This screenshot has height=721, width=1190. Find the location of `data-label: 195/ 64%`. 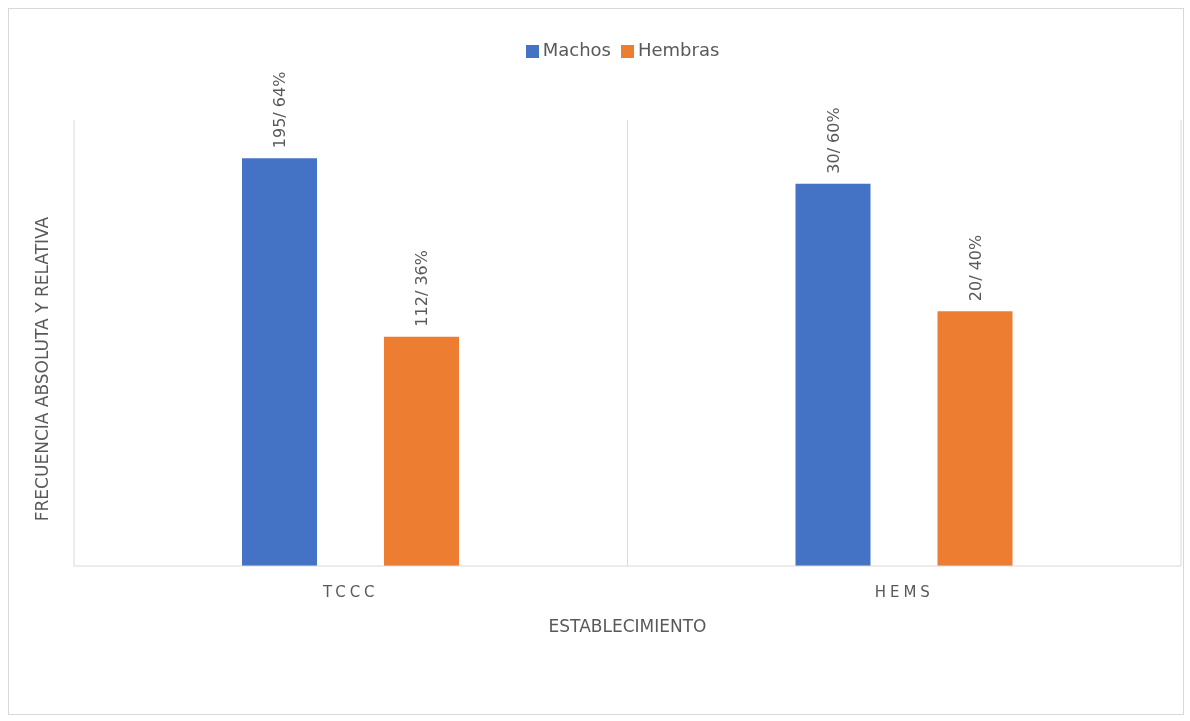

data-label: 195/ 64% is located at coordinates (280, 110).